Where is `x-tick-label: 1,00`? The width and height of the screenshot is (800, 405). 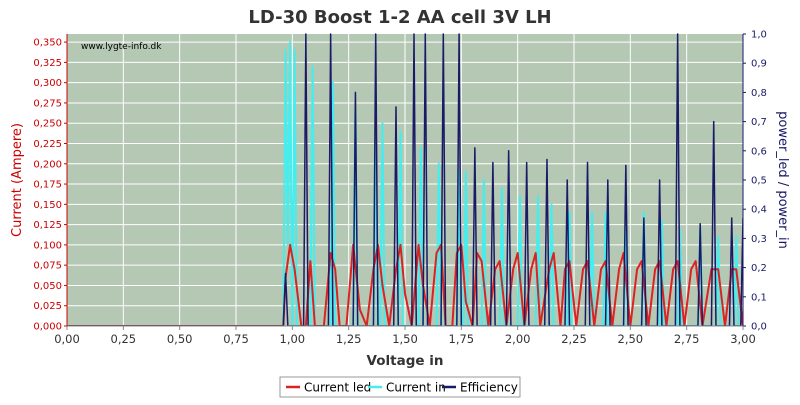
x-tick-label: 1,00 is located at coordinates (293, 339).